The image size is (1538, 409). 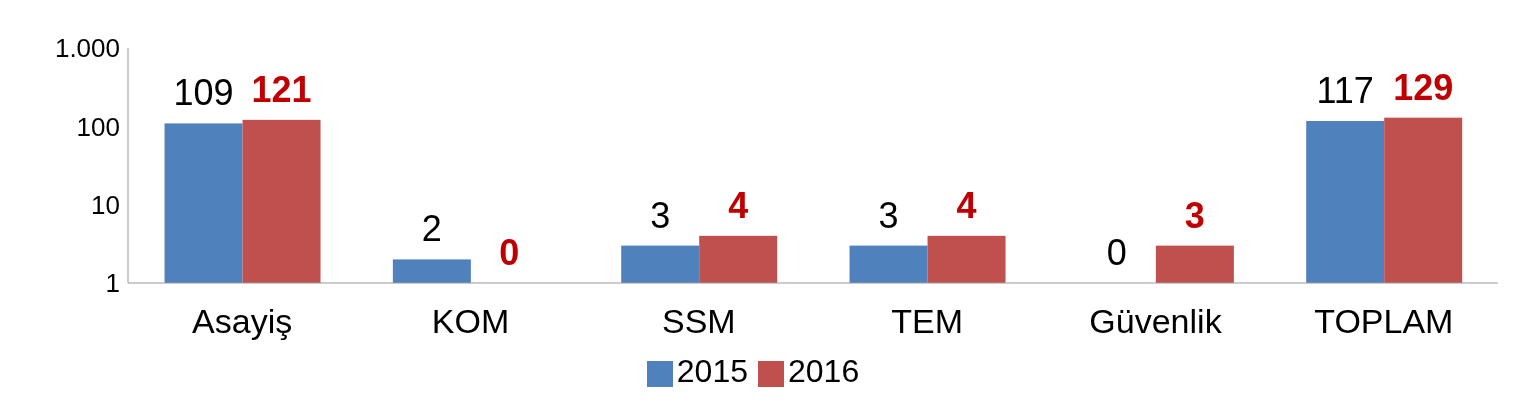 What do you see at coordinates (470, 321) in the screenshot?
I see `x-tick-label: KOM` at bounding box center [470, 321].